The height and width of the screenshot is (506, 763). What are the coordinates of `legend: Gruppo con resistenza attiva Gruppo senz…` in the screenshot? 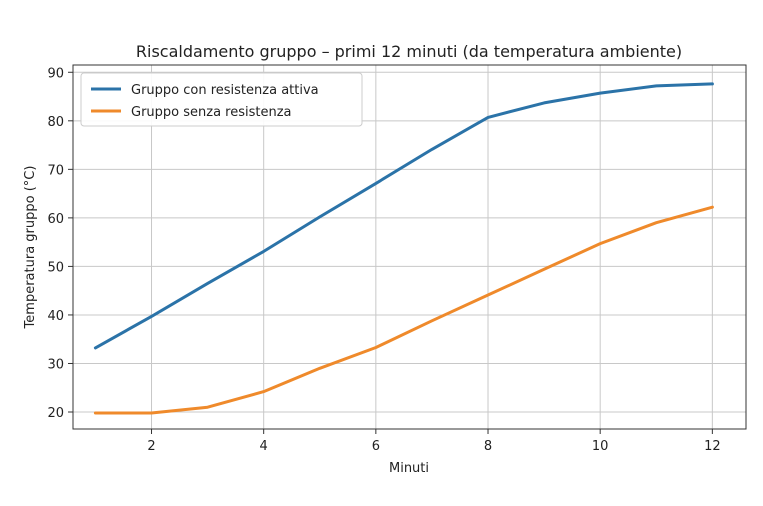 It's located at (221, 99).